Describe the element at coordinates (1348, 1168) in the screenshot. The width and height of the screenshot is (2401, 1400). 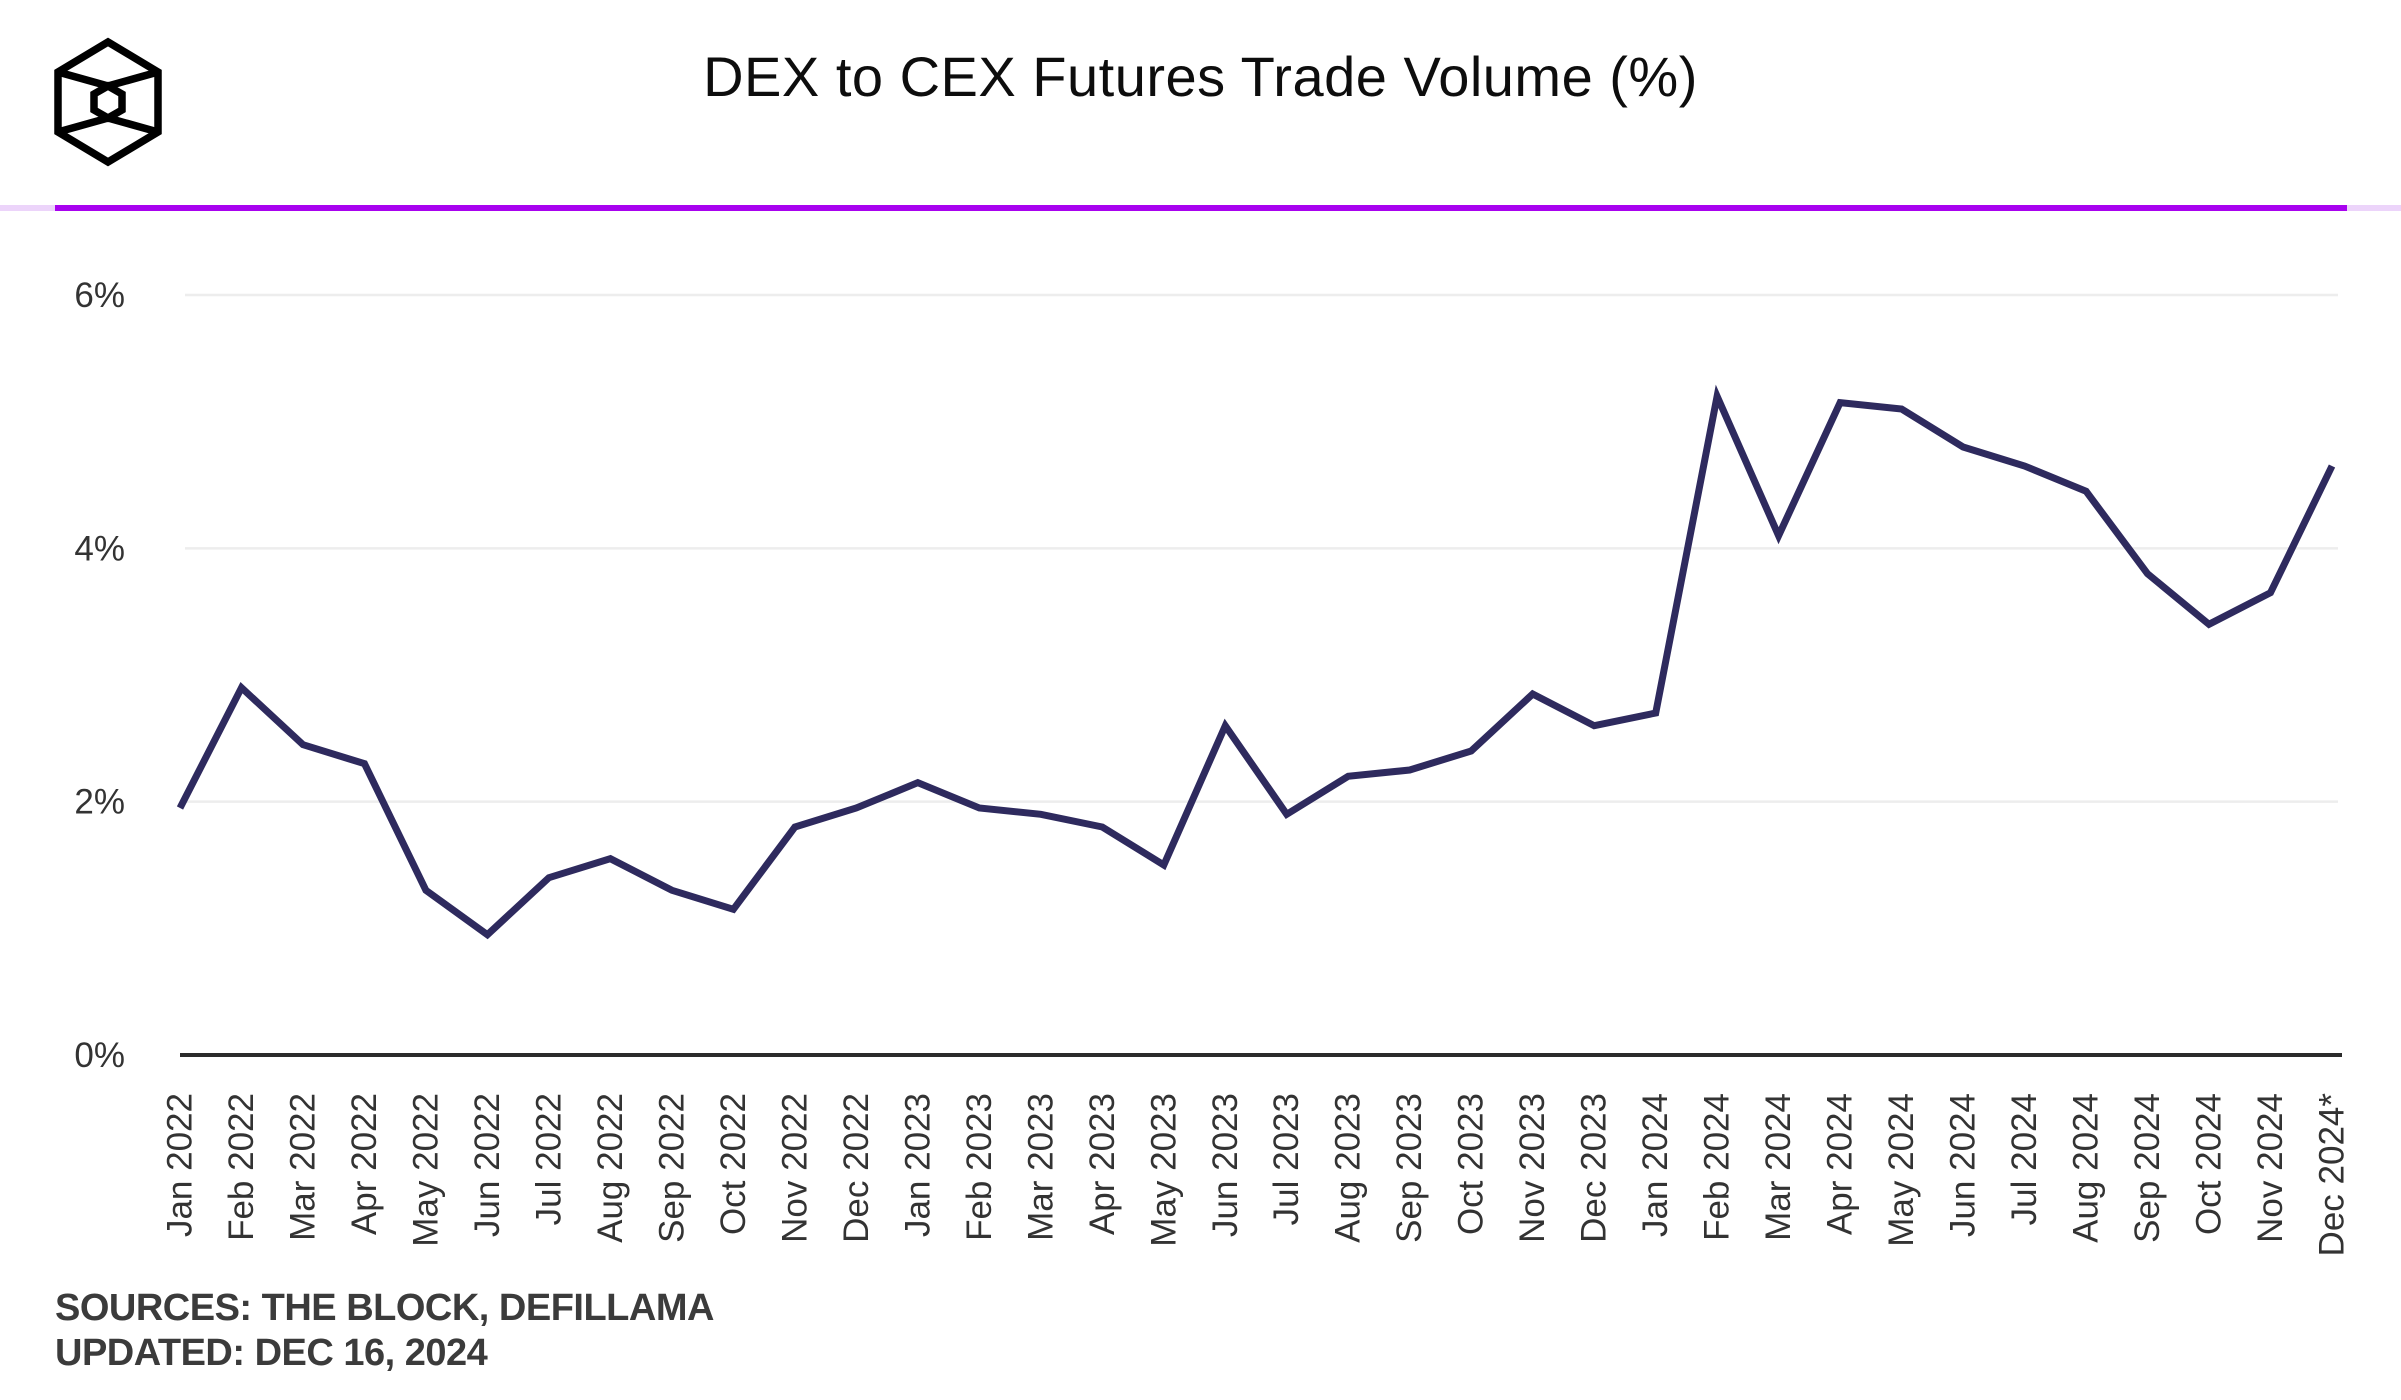
I see `x-axis-label: Aug 2023` at that location.